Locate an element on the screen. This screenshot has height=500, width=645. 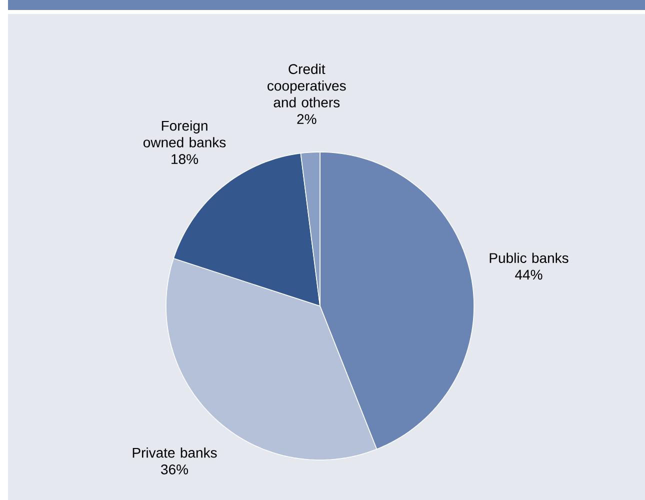
data-label: 18% is located at coordinates (185, 159).